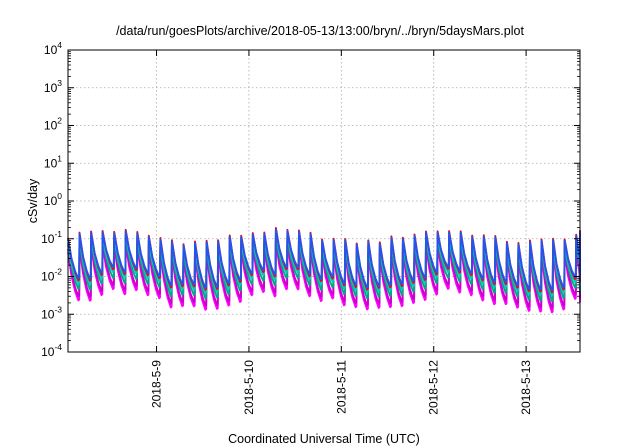 This screenshot has height=448, width=640. Describe the element at coordinates (51, 275) in the screenshot. I see `y-tick-label: 10⁻²` at that location.